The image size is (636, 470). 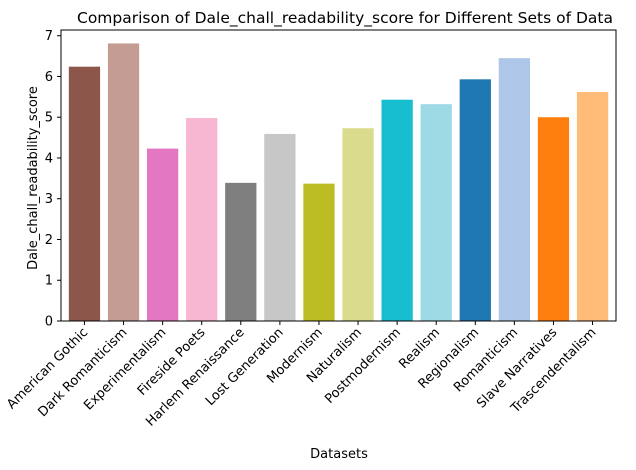 I want to click on bar-experimentalism, so click(x=162, y=234).